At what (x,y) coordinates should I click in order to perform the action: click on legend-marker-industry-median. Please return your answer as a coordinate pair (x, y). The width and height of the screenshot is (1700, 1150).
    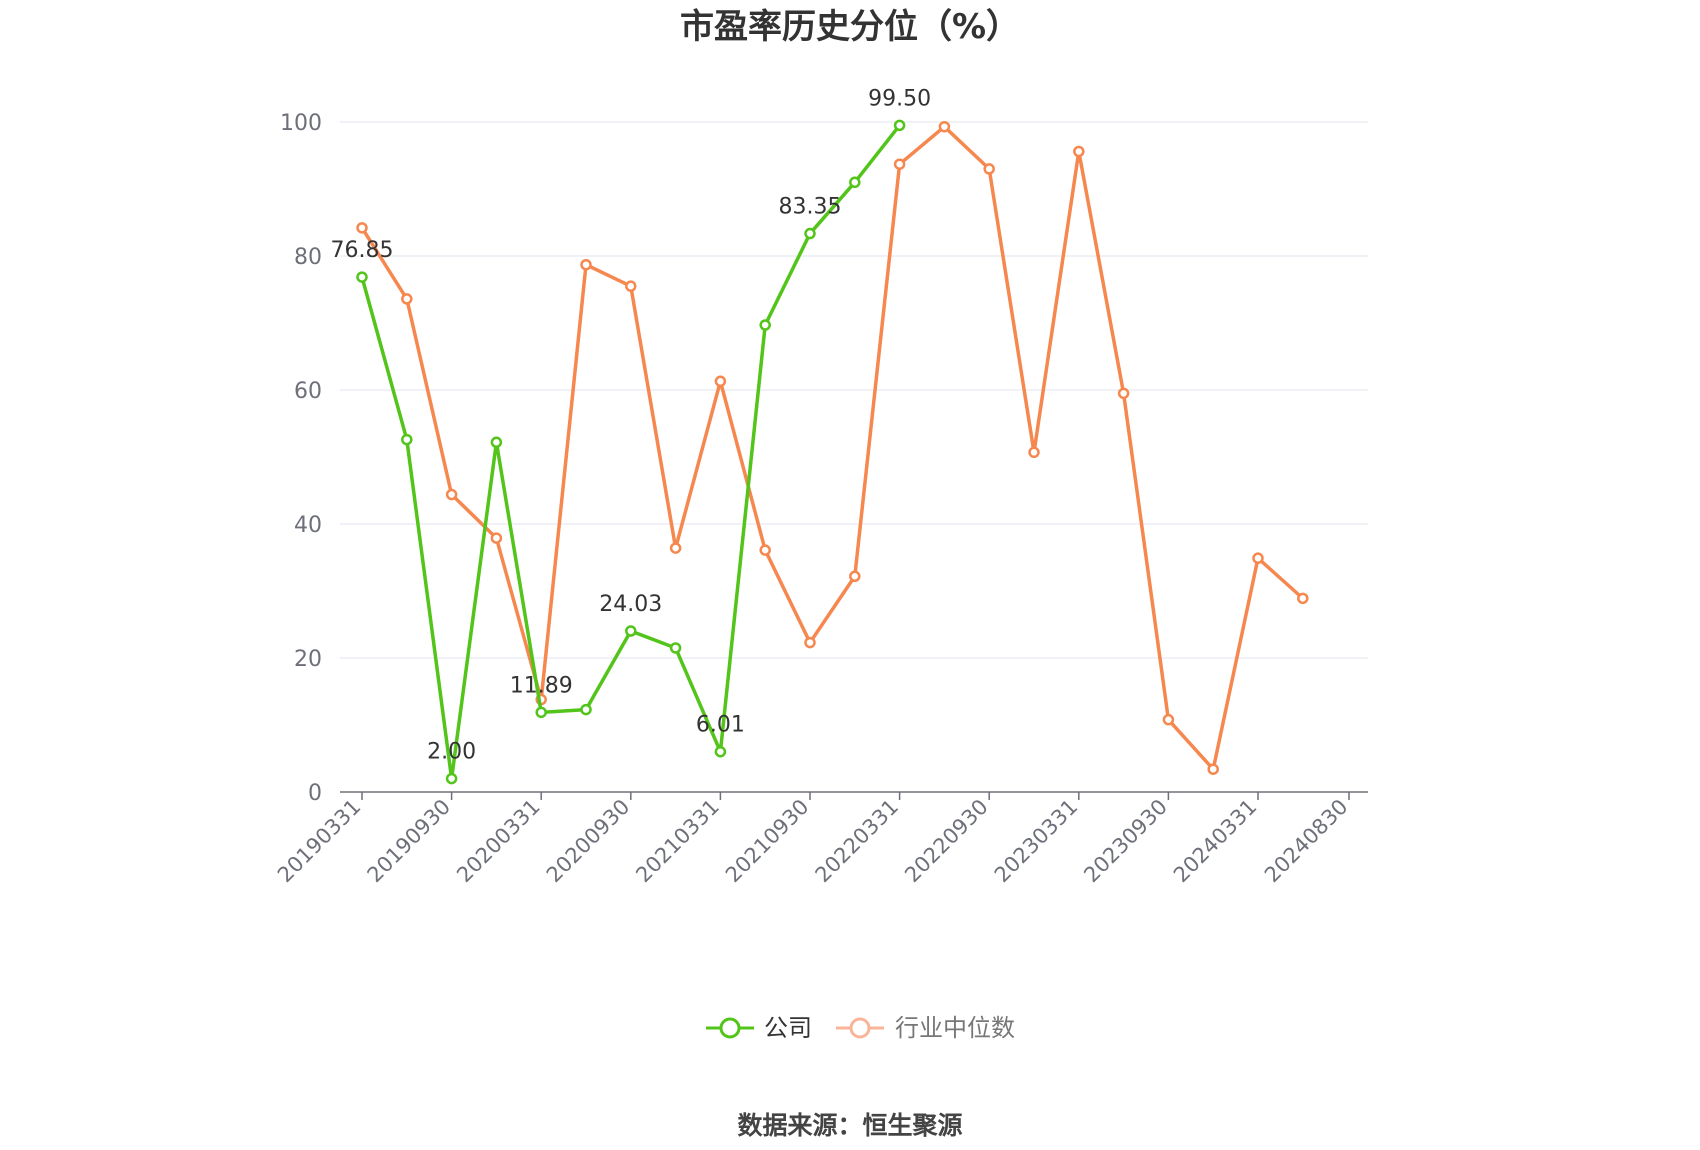
    Looking at the image, I should click on (860, 1028).